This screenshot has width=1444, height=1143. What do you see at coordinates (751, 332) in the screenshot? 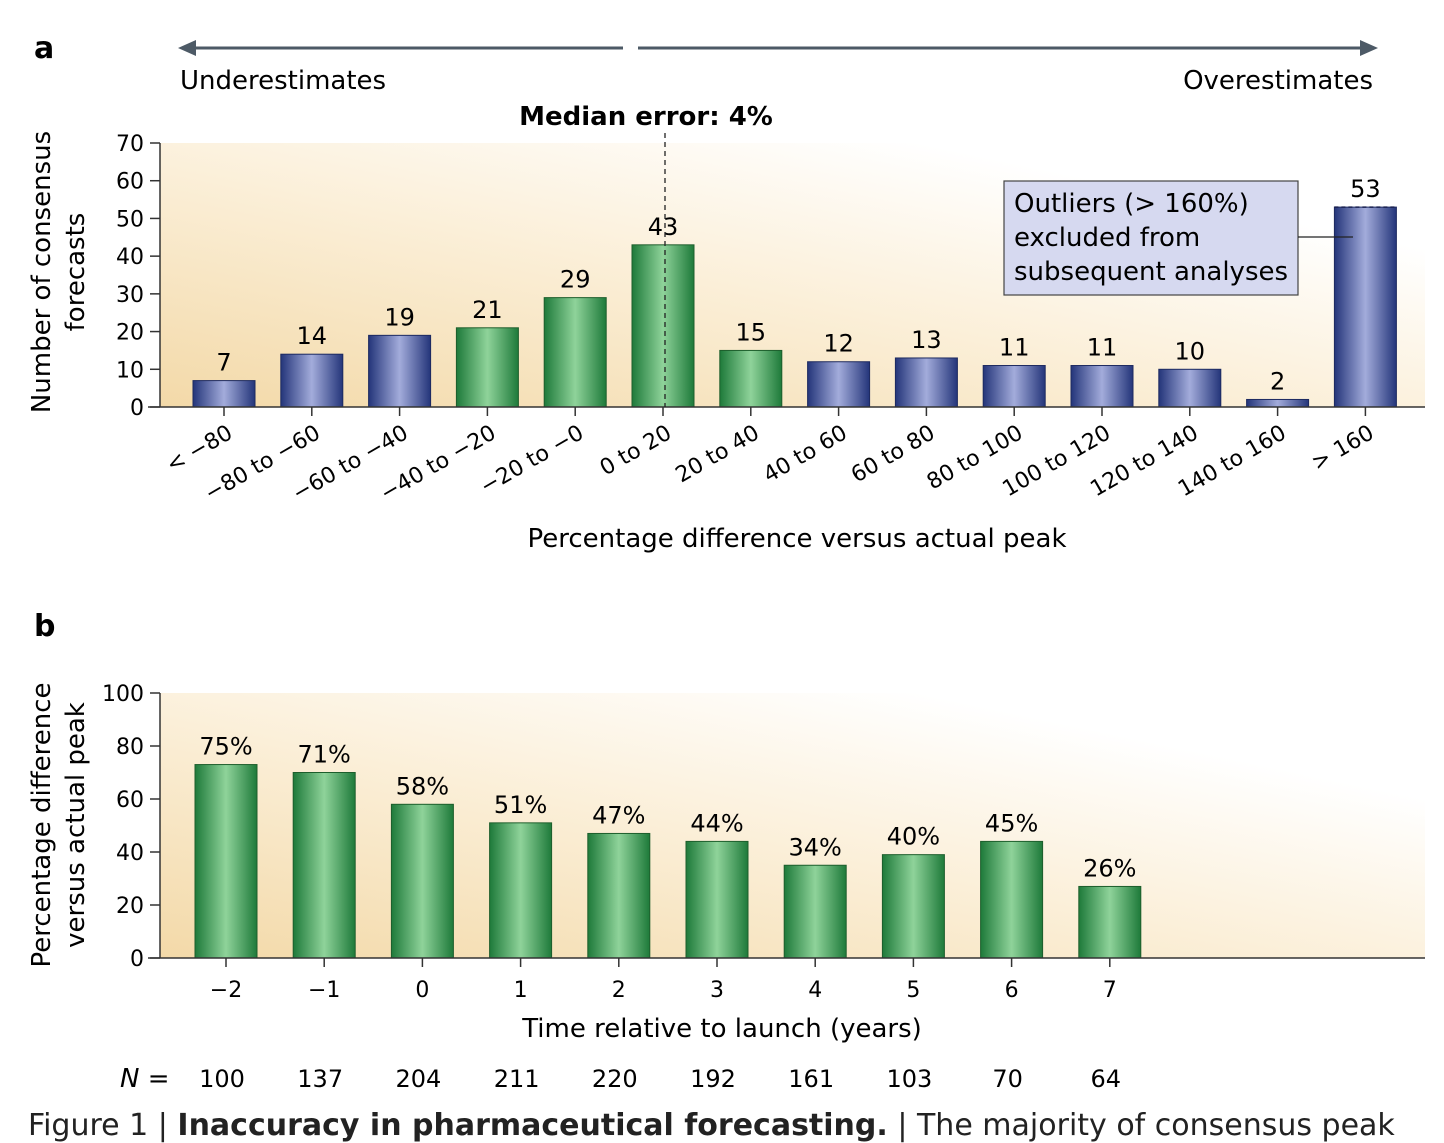
I see `panel-a-bar-label: 15` at bounding box center [751, 332].